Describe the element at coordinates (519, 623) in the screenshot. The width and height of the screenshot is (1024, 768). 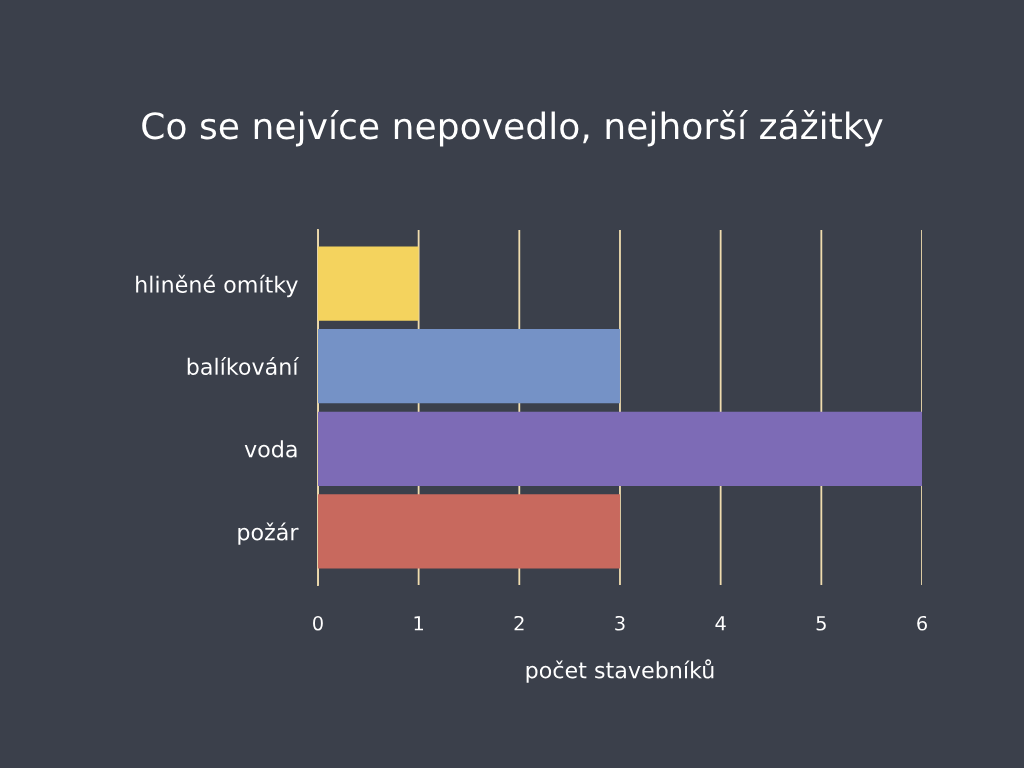
I see `x-tick-label: 2` at that location.